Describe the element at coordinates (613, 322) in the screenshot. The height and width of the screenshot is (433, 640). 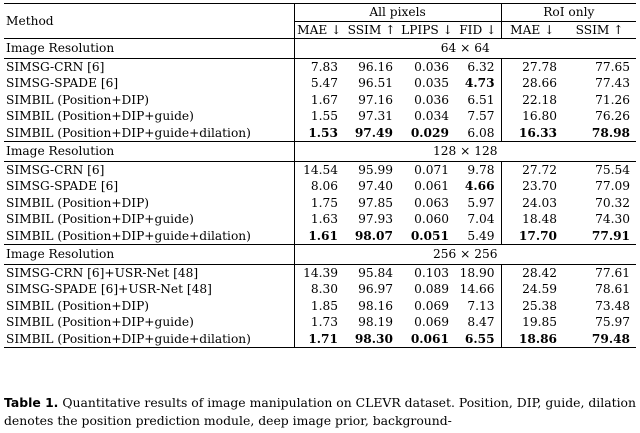
I see `value-cell: 75.97` at that location.